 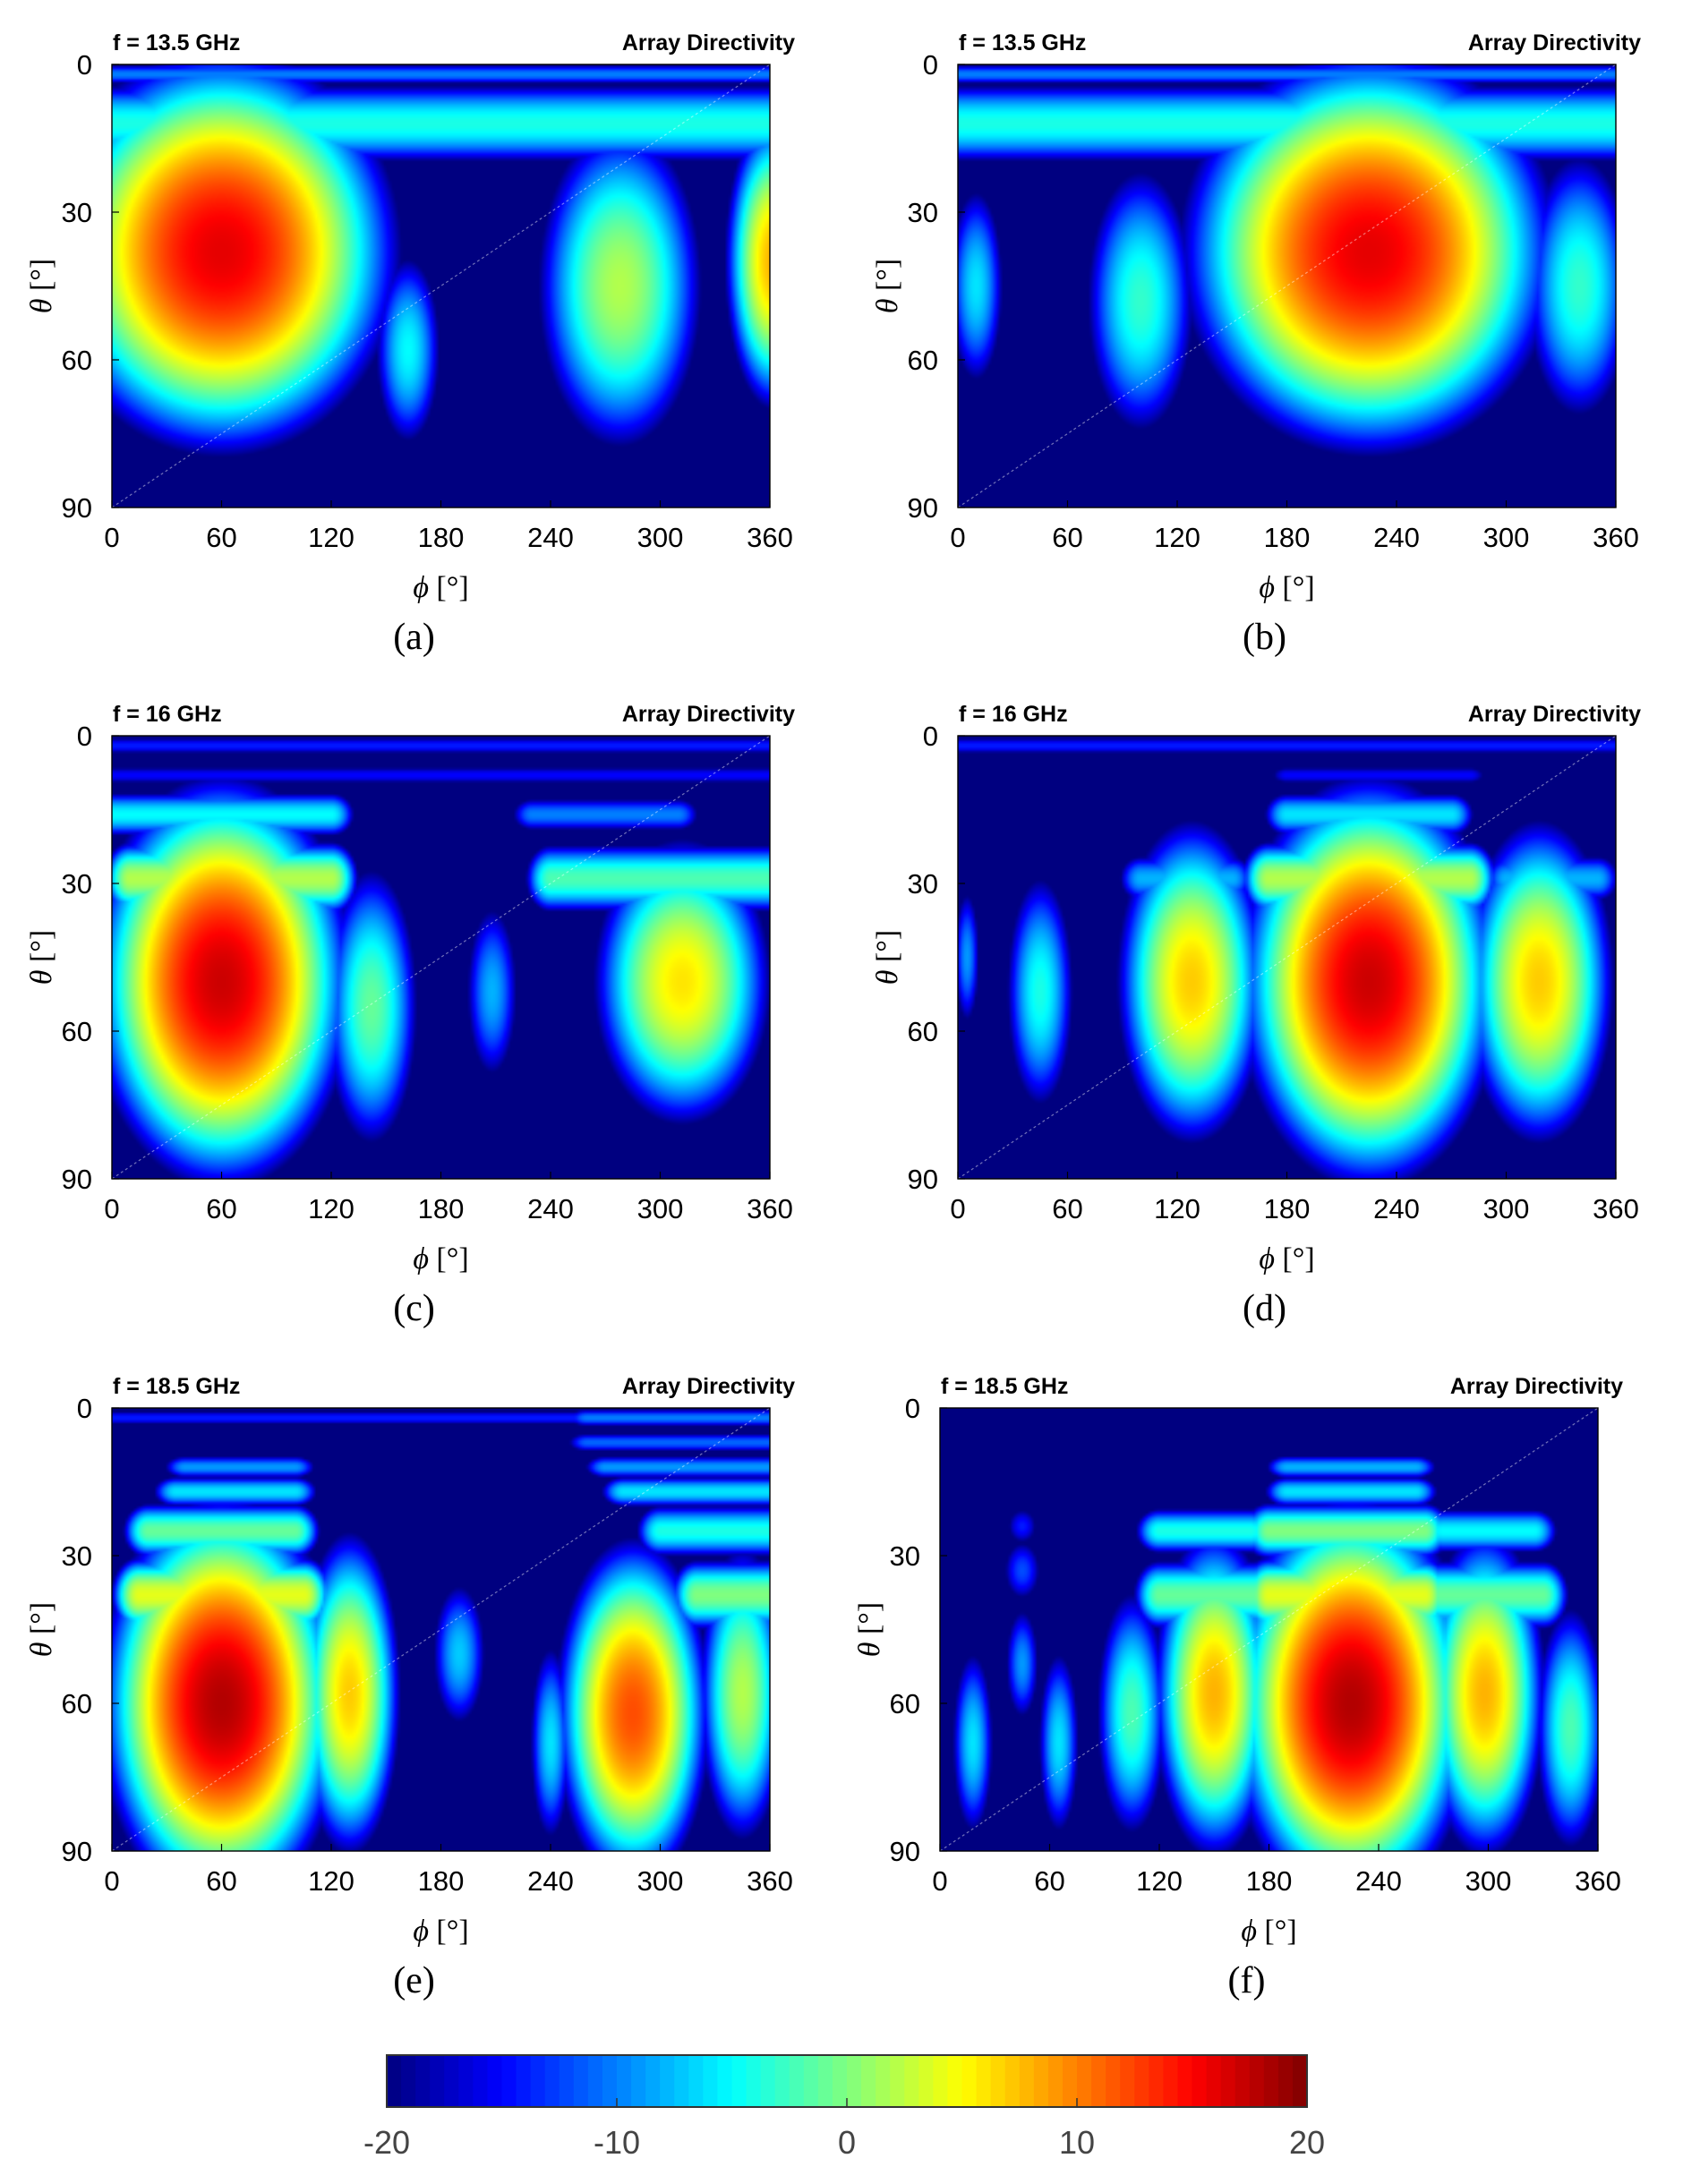 What do you see at coordinates (414, 1308) in the screenshot?
I see `subfigure-label: (c)` at bounding box center [414, 1308].